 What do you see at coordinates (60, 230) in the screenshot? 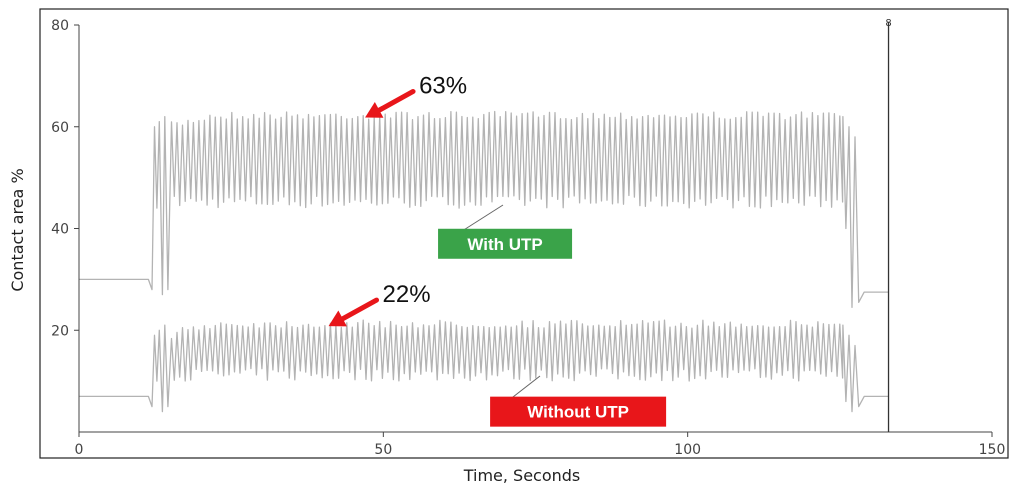
I see `y-tick-label: 40` at bounding box center [60, 230].